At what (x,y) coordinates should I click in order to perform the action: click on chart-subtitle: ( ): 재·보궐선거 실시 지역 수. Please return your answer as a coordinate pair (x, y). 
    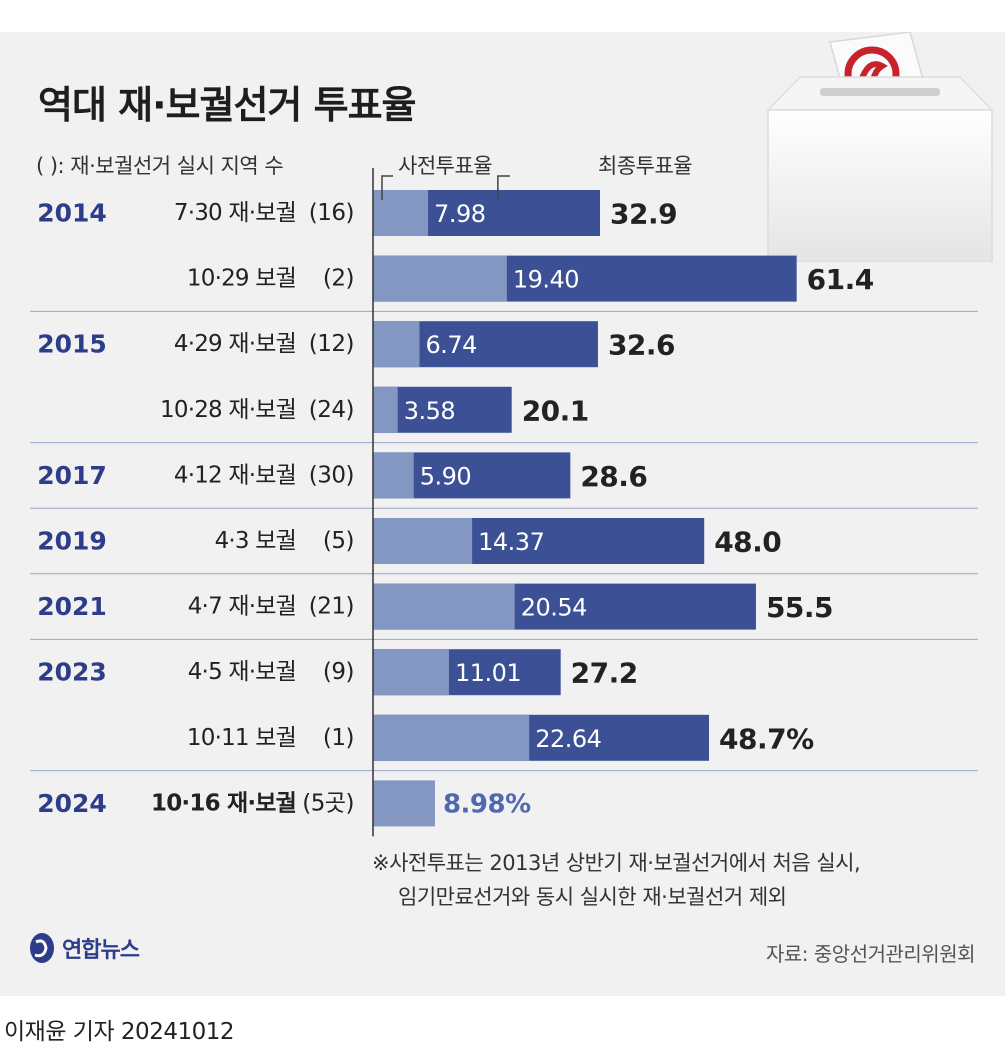
    Looking at the image, I should click on (160, 166).